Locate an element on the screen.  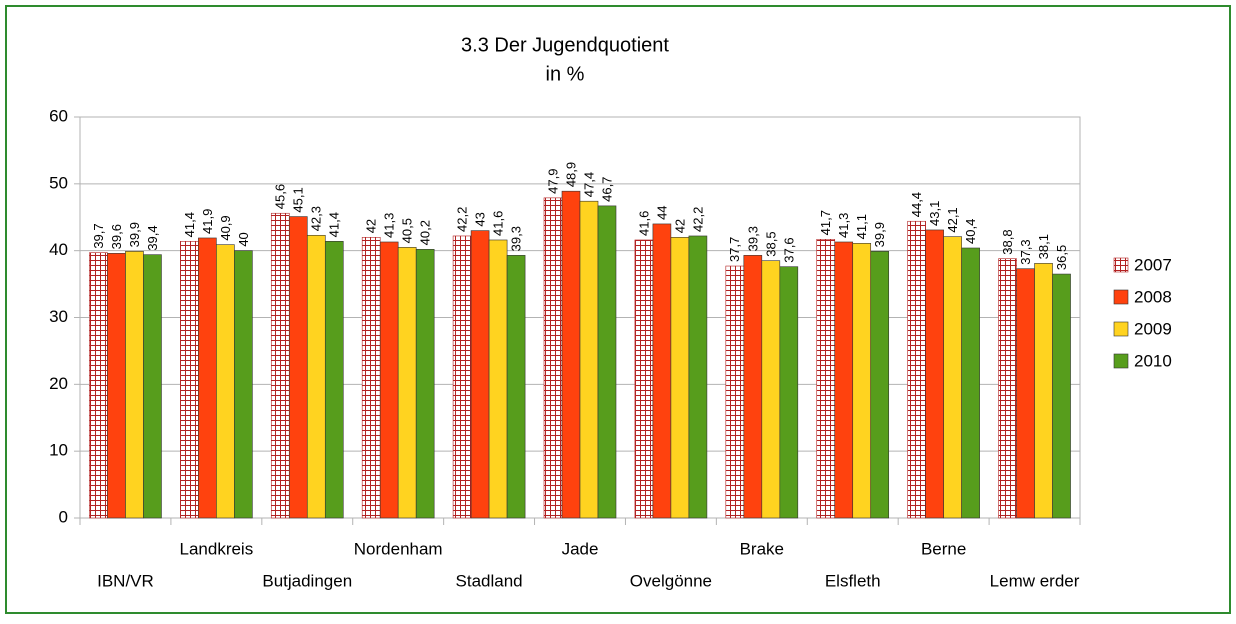
x-tick-label: Jade is located at coordinates (580, 548).